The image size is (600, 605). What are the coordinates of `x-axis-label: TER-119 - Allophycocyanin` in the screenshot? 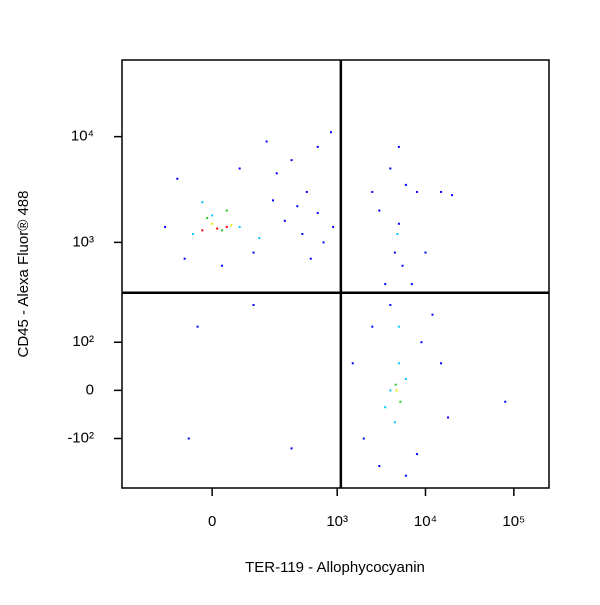 It's located at (335, 567).